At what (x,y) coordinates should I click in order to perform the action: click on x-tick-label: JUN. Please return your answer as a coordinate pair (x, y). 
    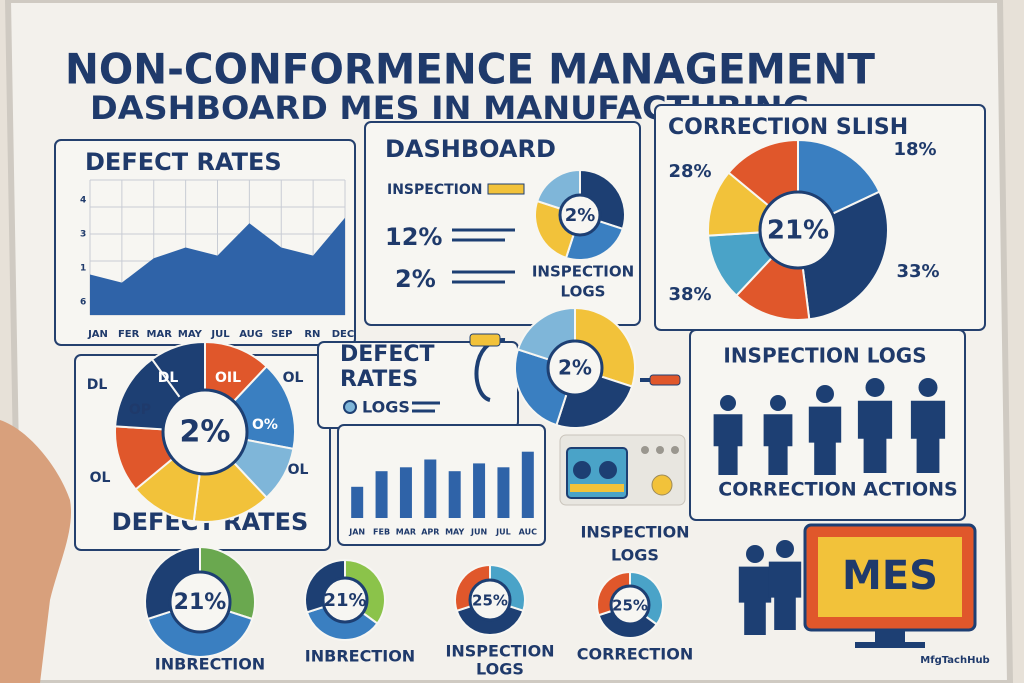
    Looking at the image, I should click on (478, 532).